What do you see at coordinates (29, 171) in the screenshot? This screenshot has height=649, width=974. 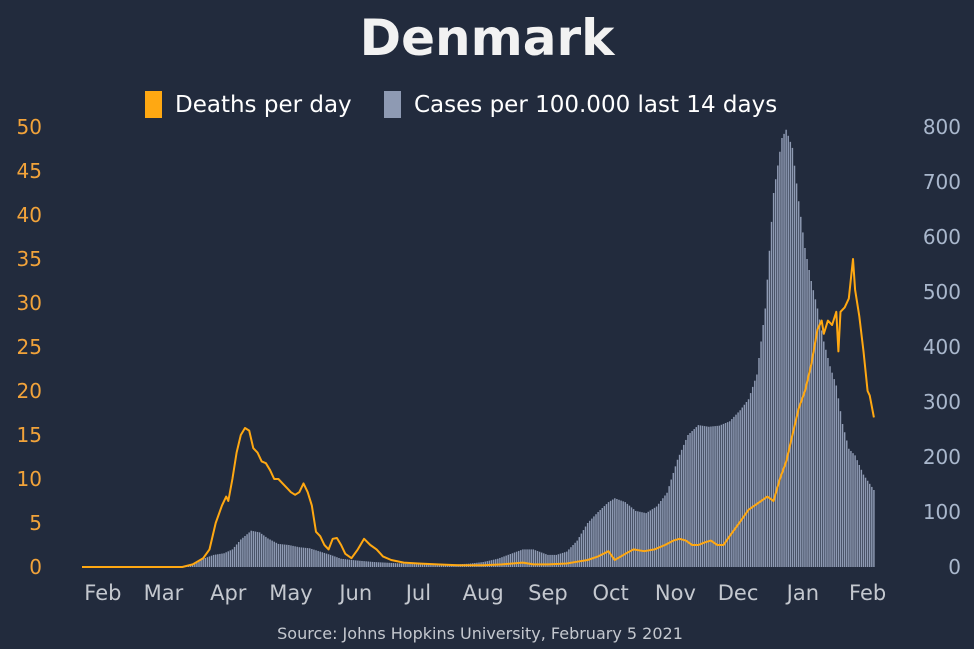 I see `left-tick-label: 45` at bounding box center [29, 171].